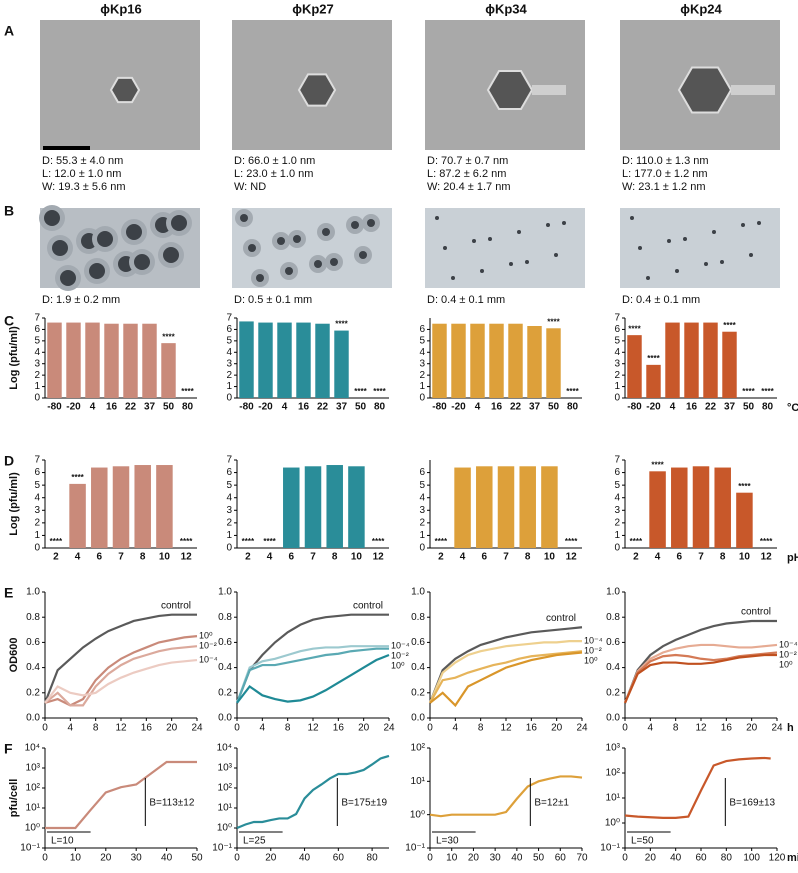 This screenshot has height=873, width=798. What do you see at coordinates (665, 161) in the screenshot?
I see `micrograph-caption: D: 110.0 ± 1.3 nm` at bounding box center [665, 161].